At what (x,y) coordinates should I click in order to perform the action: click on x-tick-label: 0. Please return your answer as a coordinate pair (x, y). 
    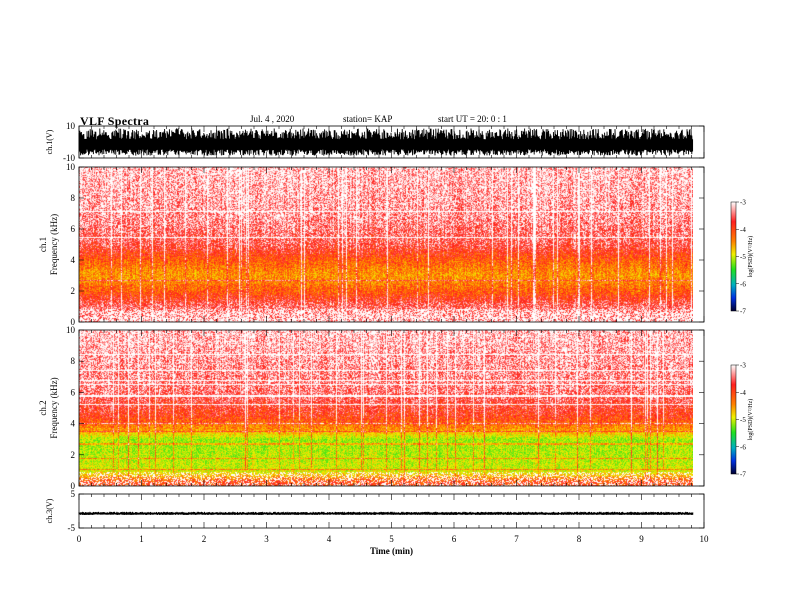
    Looking at the image, I should click on (79, 539).